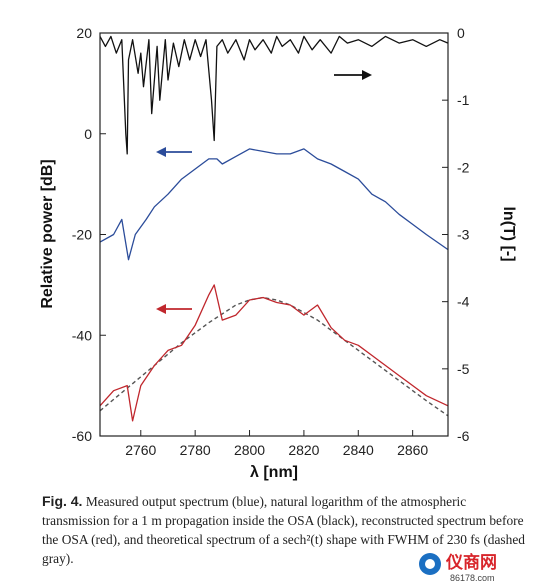  I want to click on watermark-url: 86178.com, so click(472, 578).